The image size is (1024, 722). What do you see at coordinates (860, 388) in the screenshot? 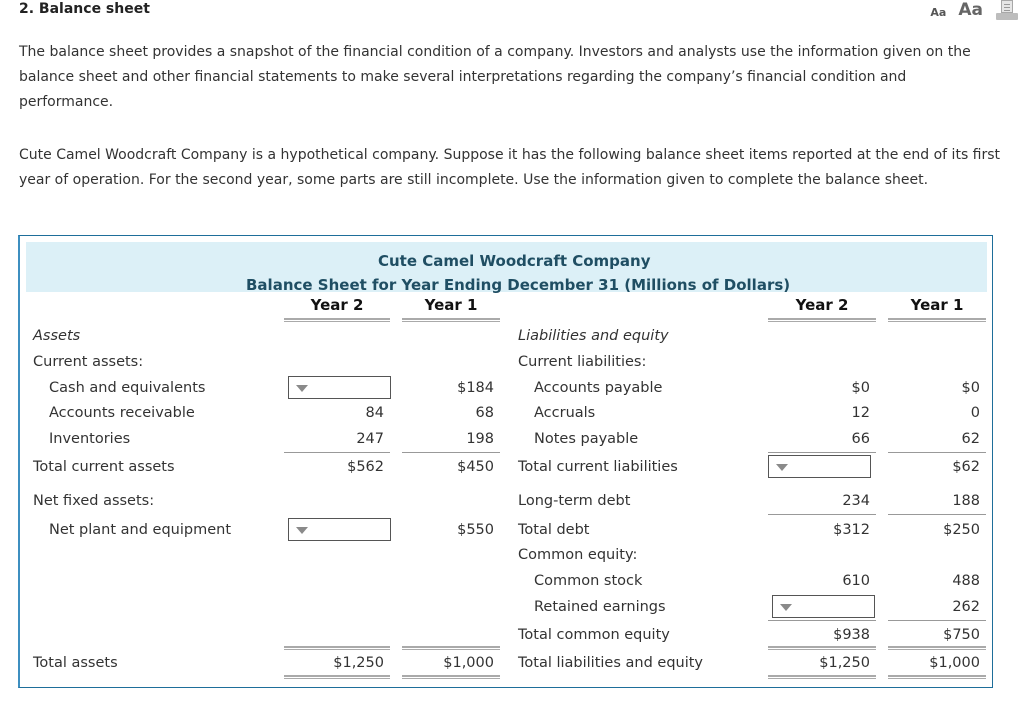
I see `payable-year2: $0` at bounding box center [860, 388].